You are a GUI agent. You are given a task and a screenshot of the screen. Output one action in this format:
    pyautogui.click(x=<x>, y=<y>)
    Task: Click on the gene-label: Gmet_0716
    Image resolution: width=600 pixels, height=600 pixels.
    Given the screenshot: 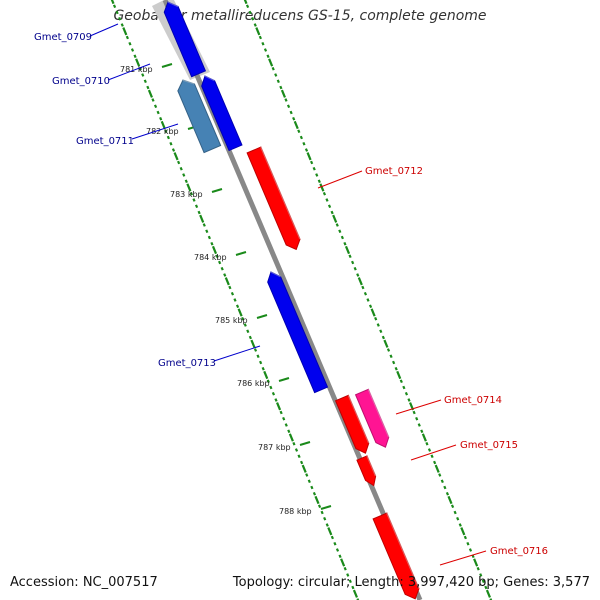 What is the action you would take?
    pyautogui.click(x=519, y=551)
    